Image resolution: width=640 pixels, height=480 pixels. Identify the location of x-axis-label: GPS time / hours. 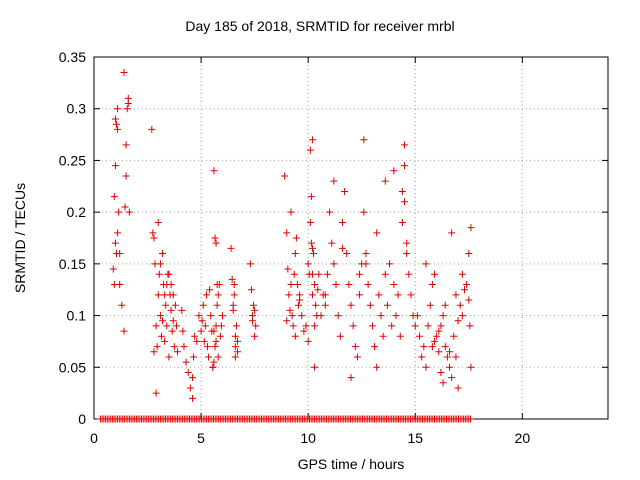
(351, 464).